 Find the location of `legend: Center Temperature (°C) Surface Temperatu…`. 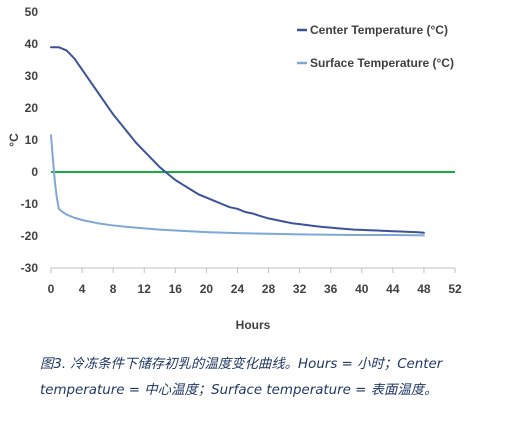

legend: Center Temperature (°C) Surface Temperatu… is located at coordinates (375, 46).